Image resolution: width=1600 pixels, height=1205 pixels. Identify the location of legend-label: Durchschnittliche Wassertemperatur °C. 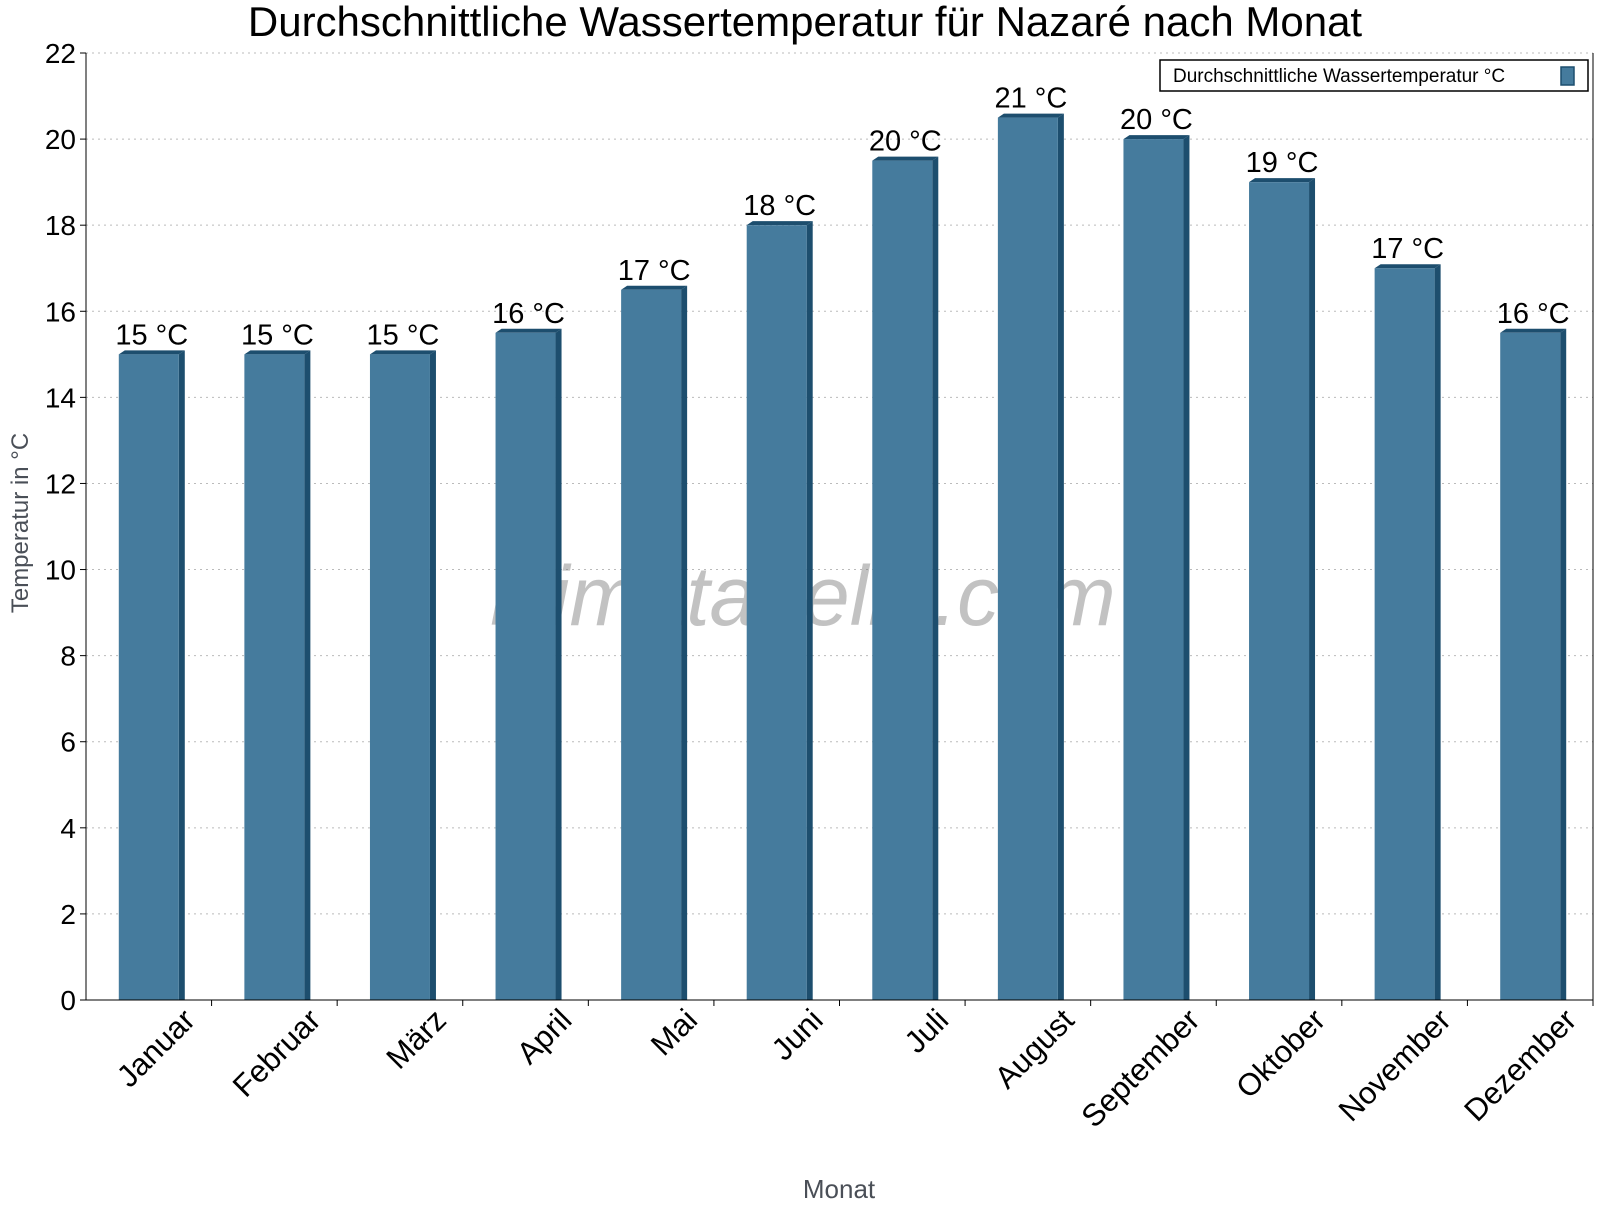
(1339, 76).